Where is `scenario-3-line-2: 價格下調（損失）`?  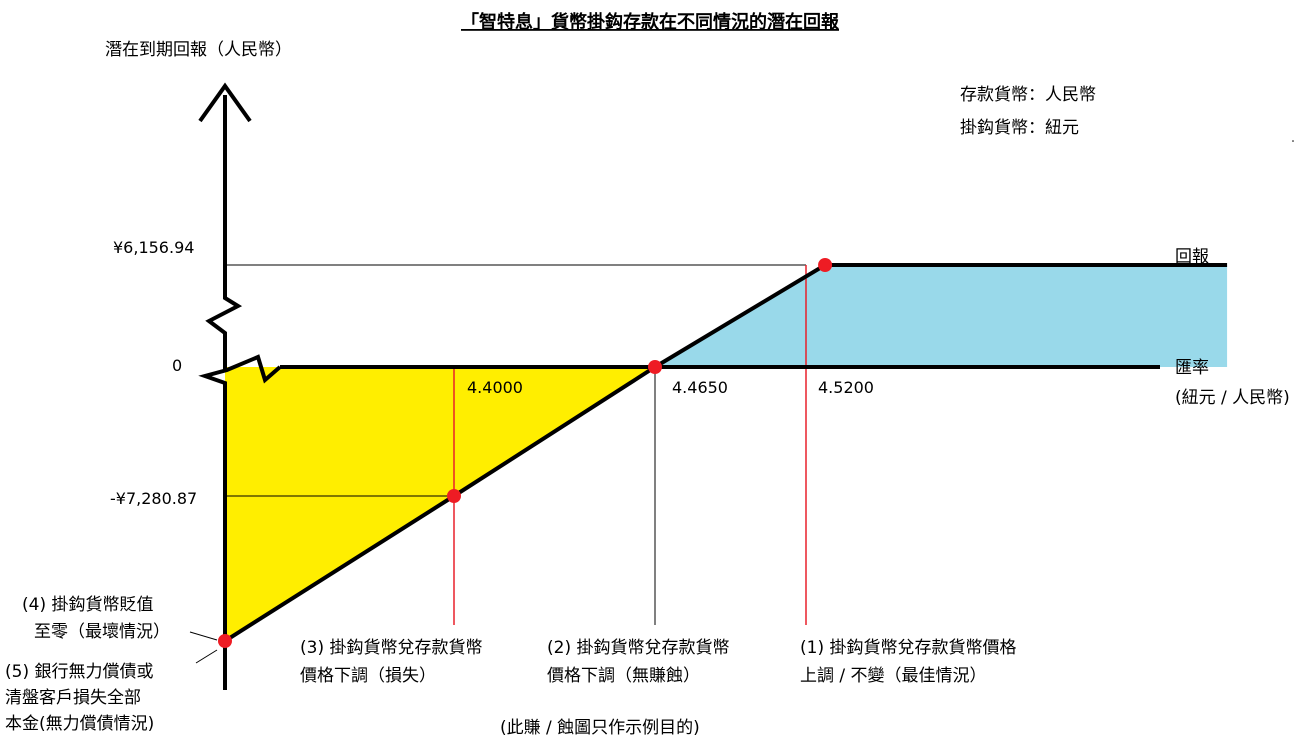
scenario-3-line-2: 價格下調（損失） is located at coordinates (368, 676).